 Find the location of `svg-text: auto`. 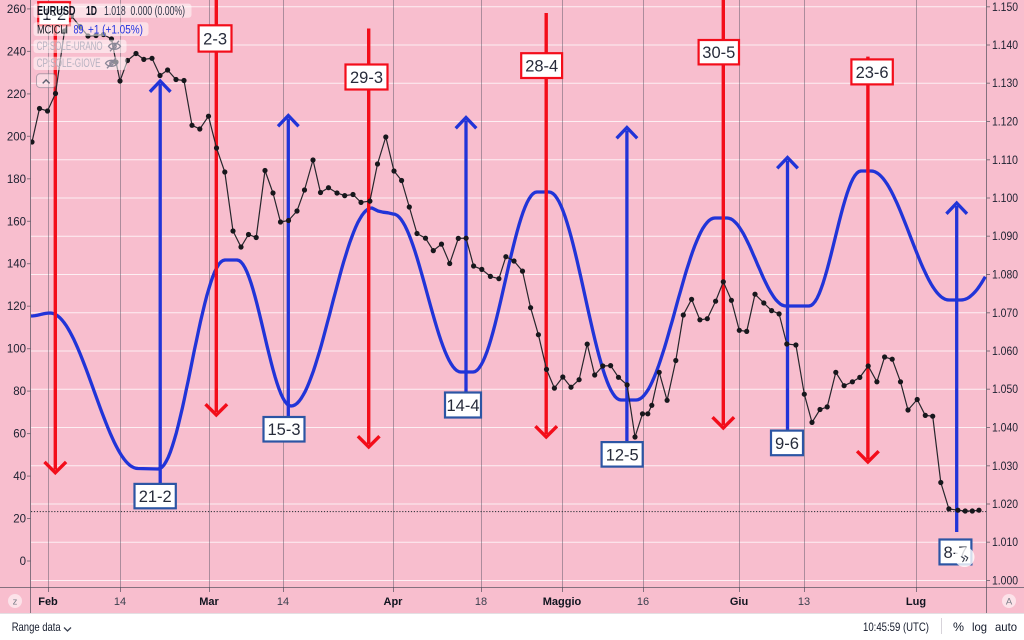

svg-text: auto is located at coordinates (1006, 627).